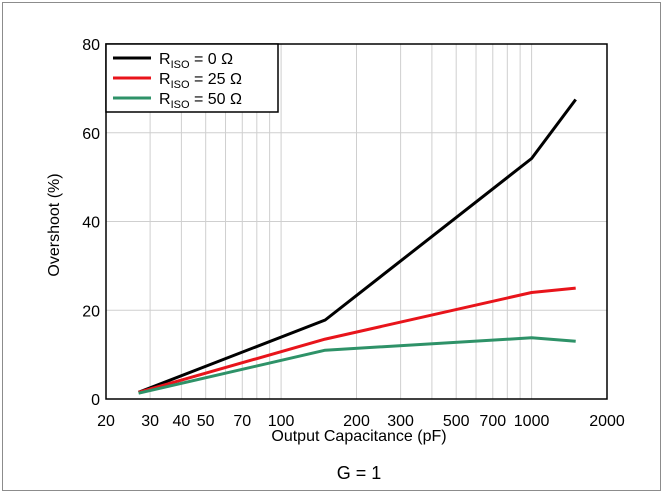 Image resolution: width=665 pixels, height=495 pixels. What do you see at coordinates (358, 436) in the screenshot?
I see `x-axis-label: Output Capacitance (pF)` at bounding box center [358, 436].